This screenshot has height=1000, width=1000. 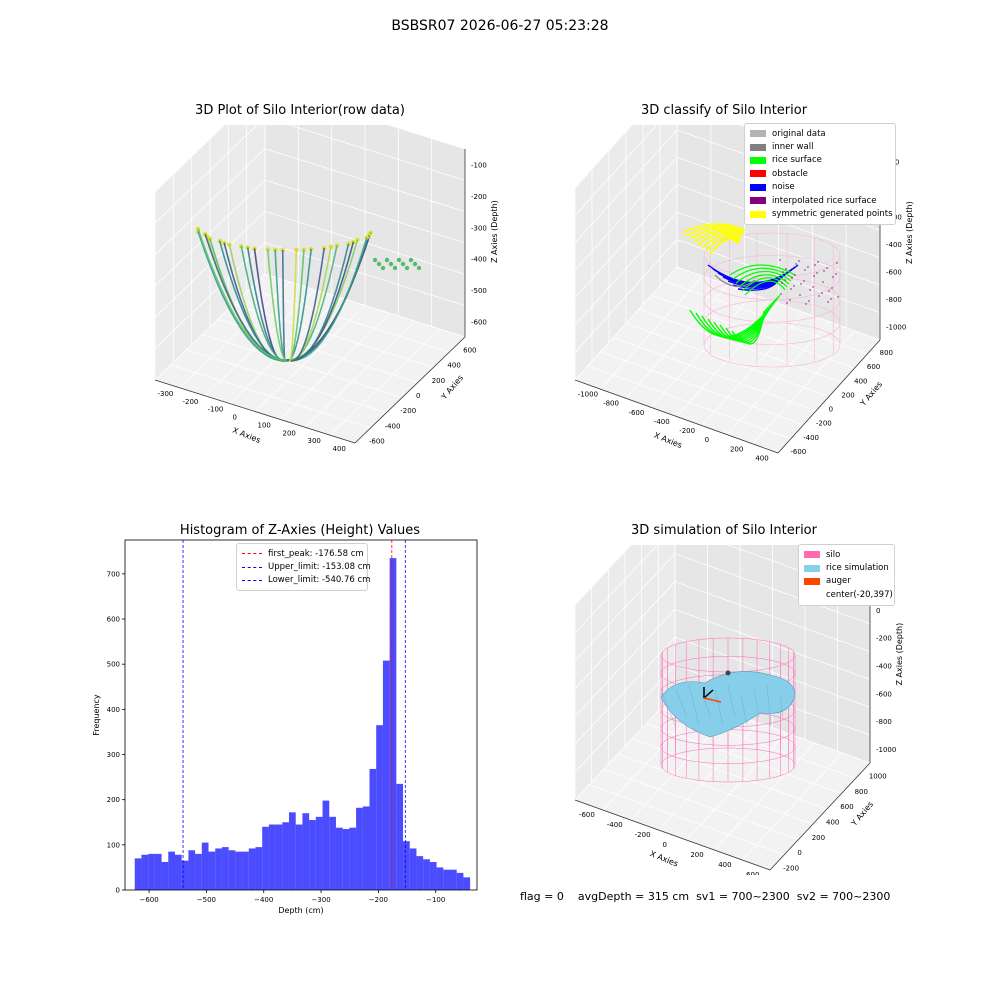 I want to click on y-tick-label: -600, so click(x=377, y=441).